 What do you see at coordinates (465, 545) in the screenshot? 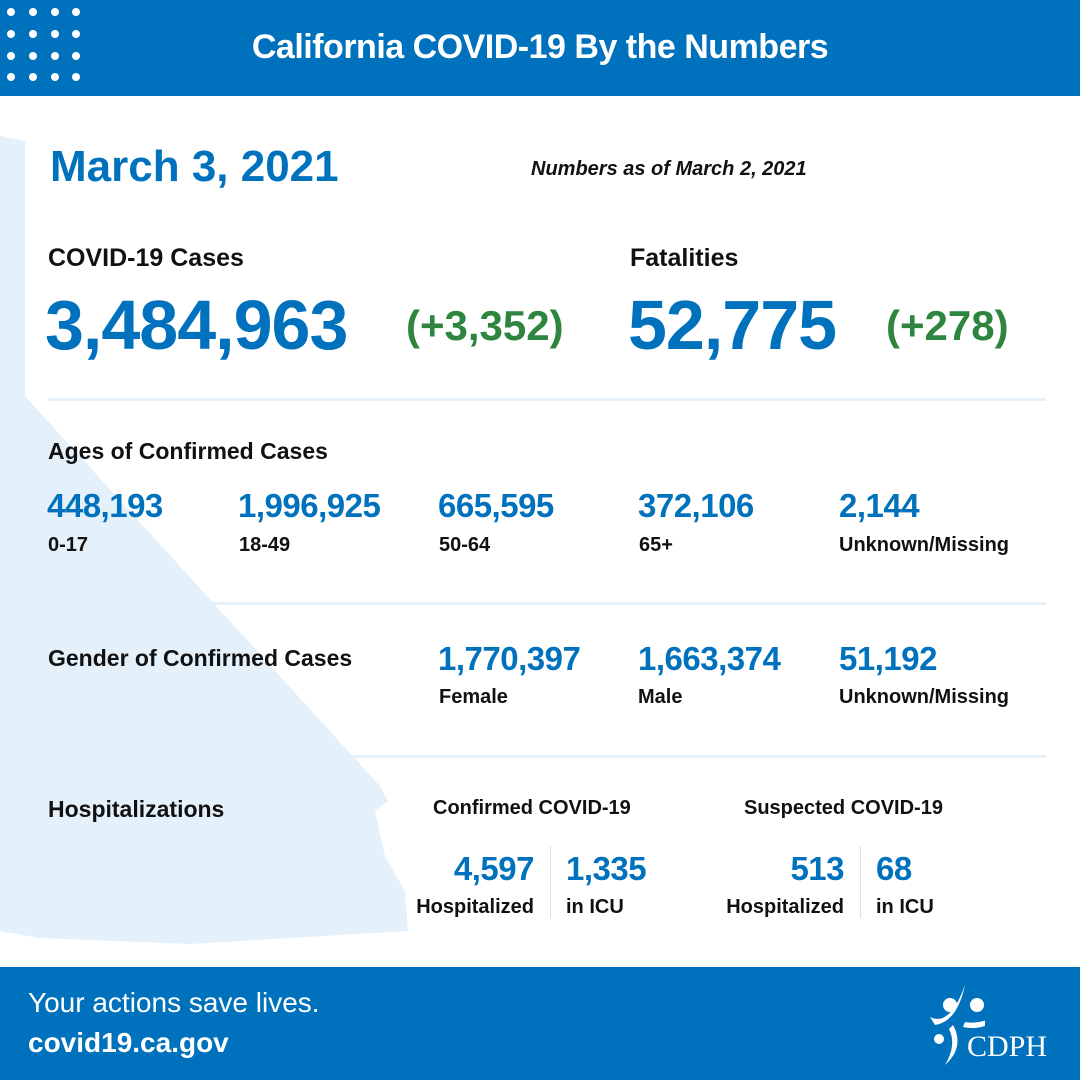
I see `age-label: 50-64` at bounding box center [465, 545].